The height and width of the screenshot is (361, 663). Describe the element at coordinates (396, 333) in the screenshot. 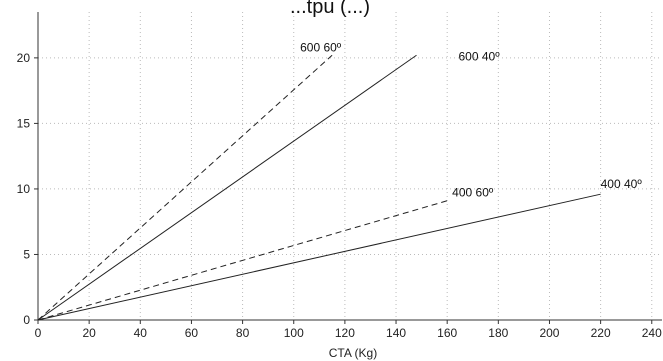

I see `x-tick-label: 140` at that location.